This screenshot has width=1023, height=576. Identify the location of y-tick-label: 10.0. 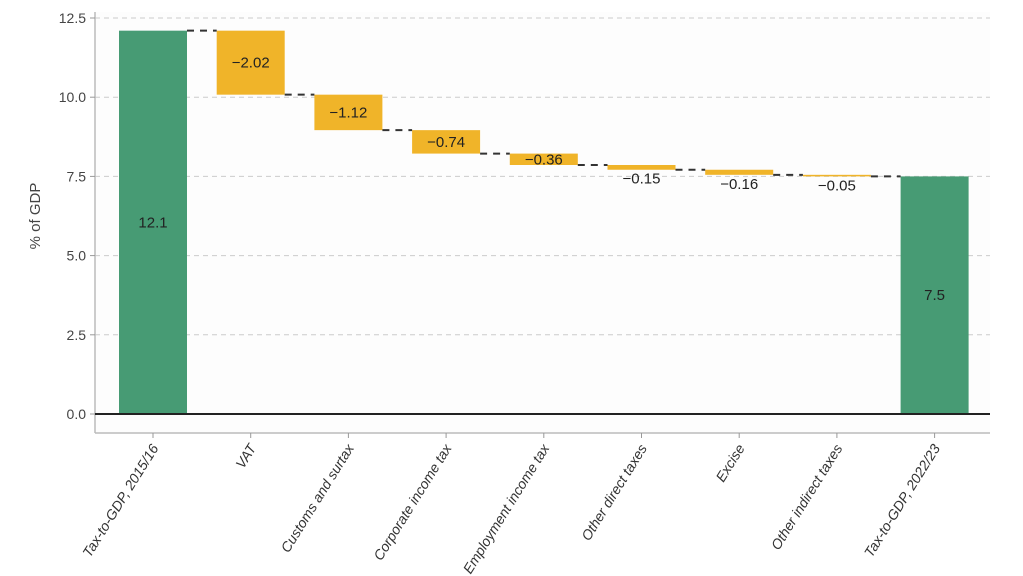
(72, 97).